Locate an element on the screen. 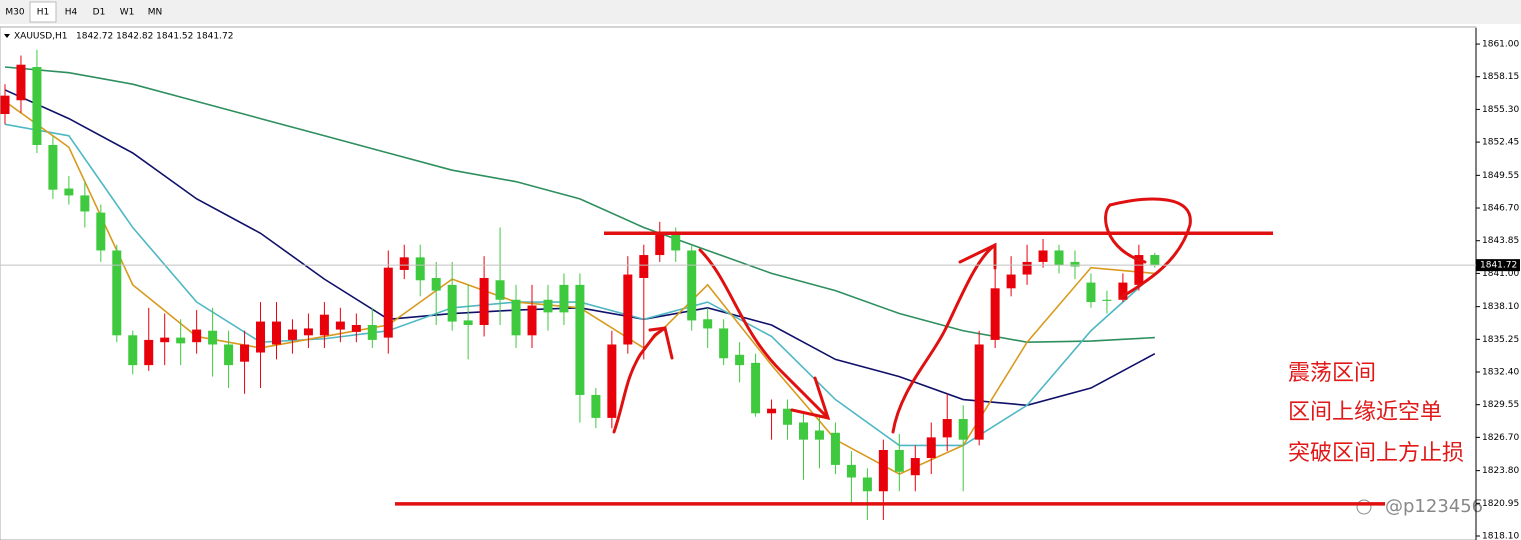 Image resolution: width=1521 pixels, height=540 pixels. watermark-icon is located at coordinates (1364, 507).